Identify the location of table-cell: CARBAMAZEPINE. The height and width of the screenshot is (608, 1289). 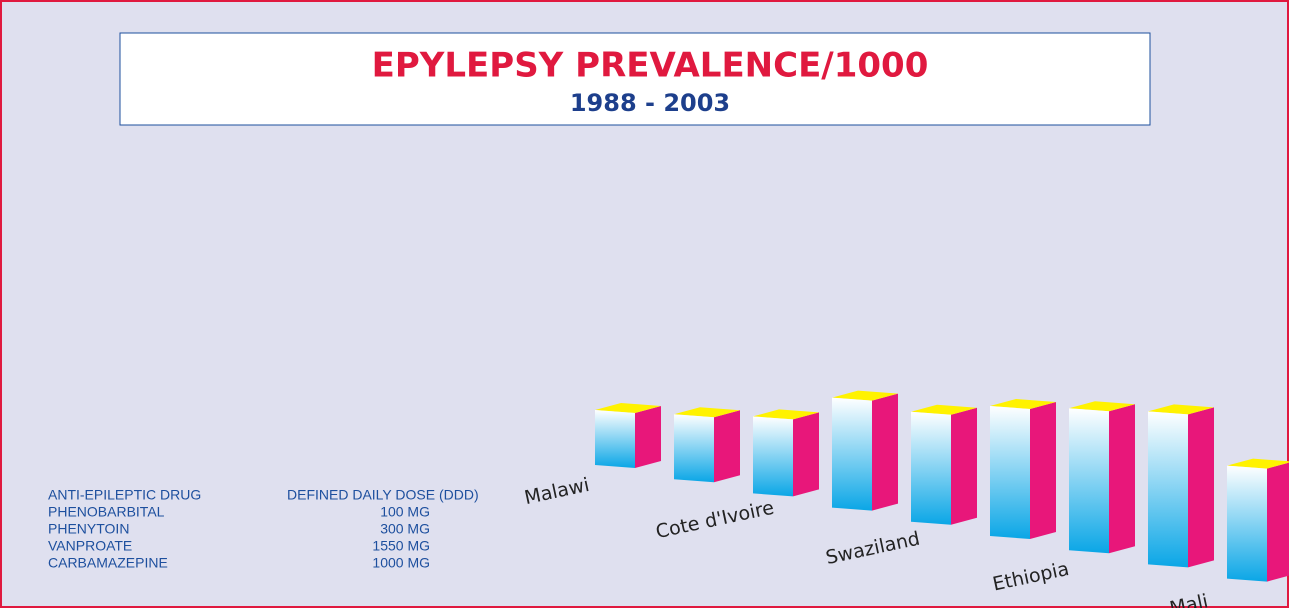
(108, 563).